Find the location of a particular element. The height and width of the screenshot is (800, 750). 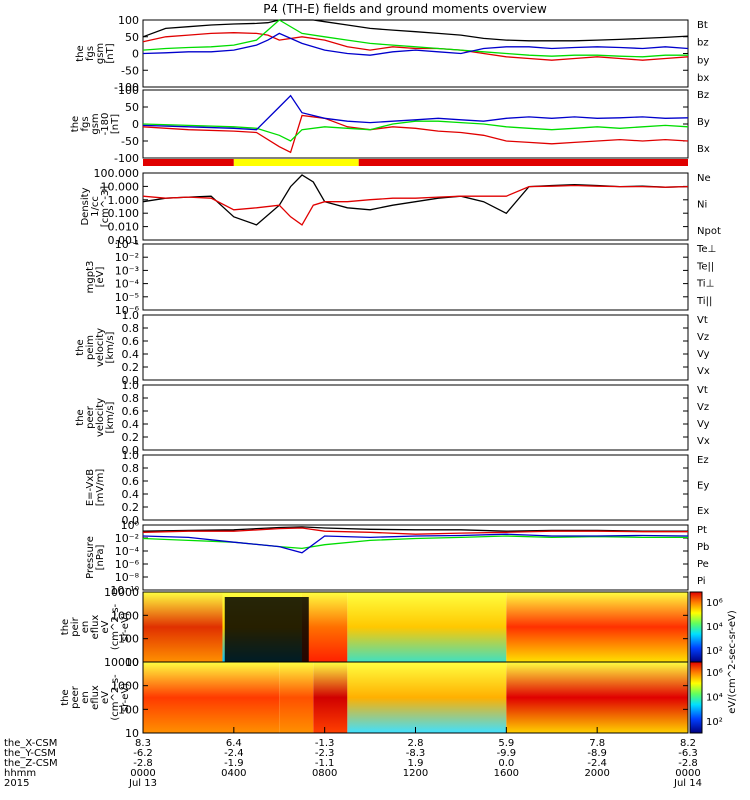

ylabel-line: -180 is located at coordinates (105, 124).